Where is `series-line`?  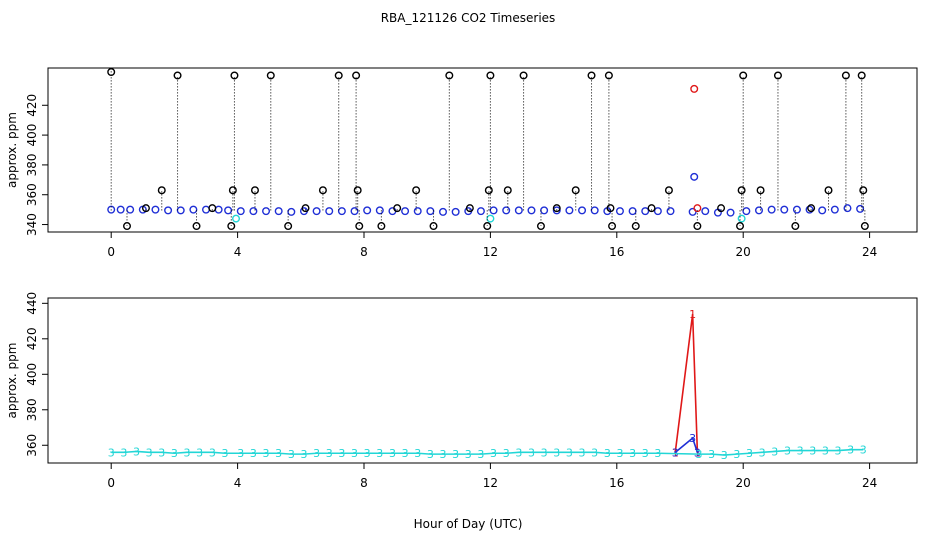 series-line is located at coordinates (487, 452).